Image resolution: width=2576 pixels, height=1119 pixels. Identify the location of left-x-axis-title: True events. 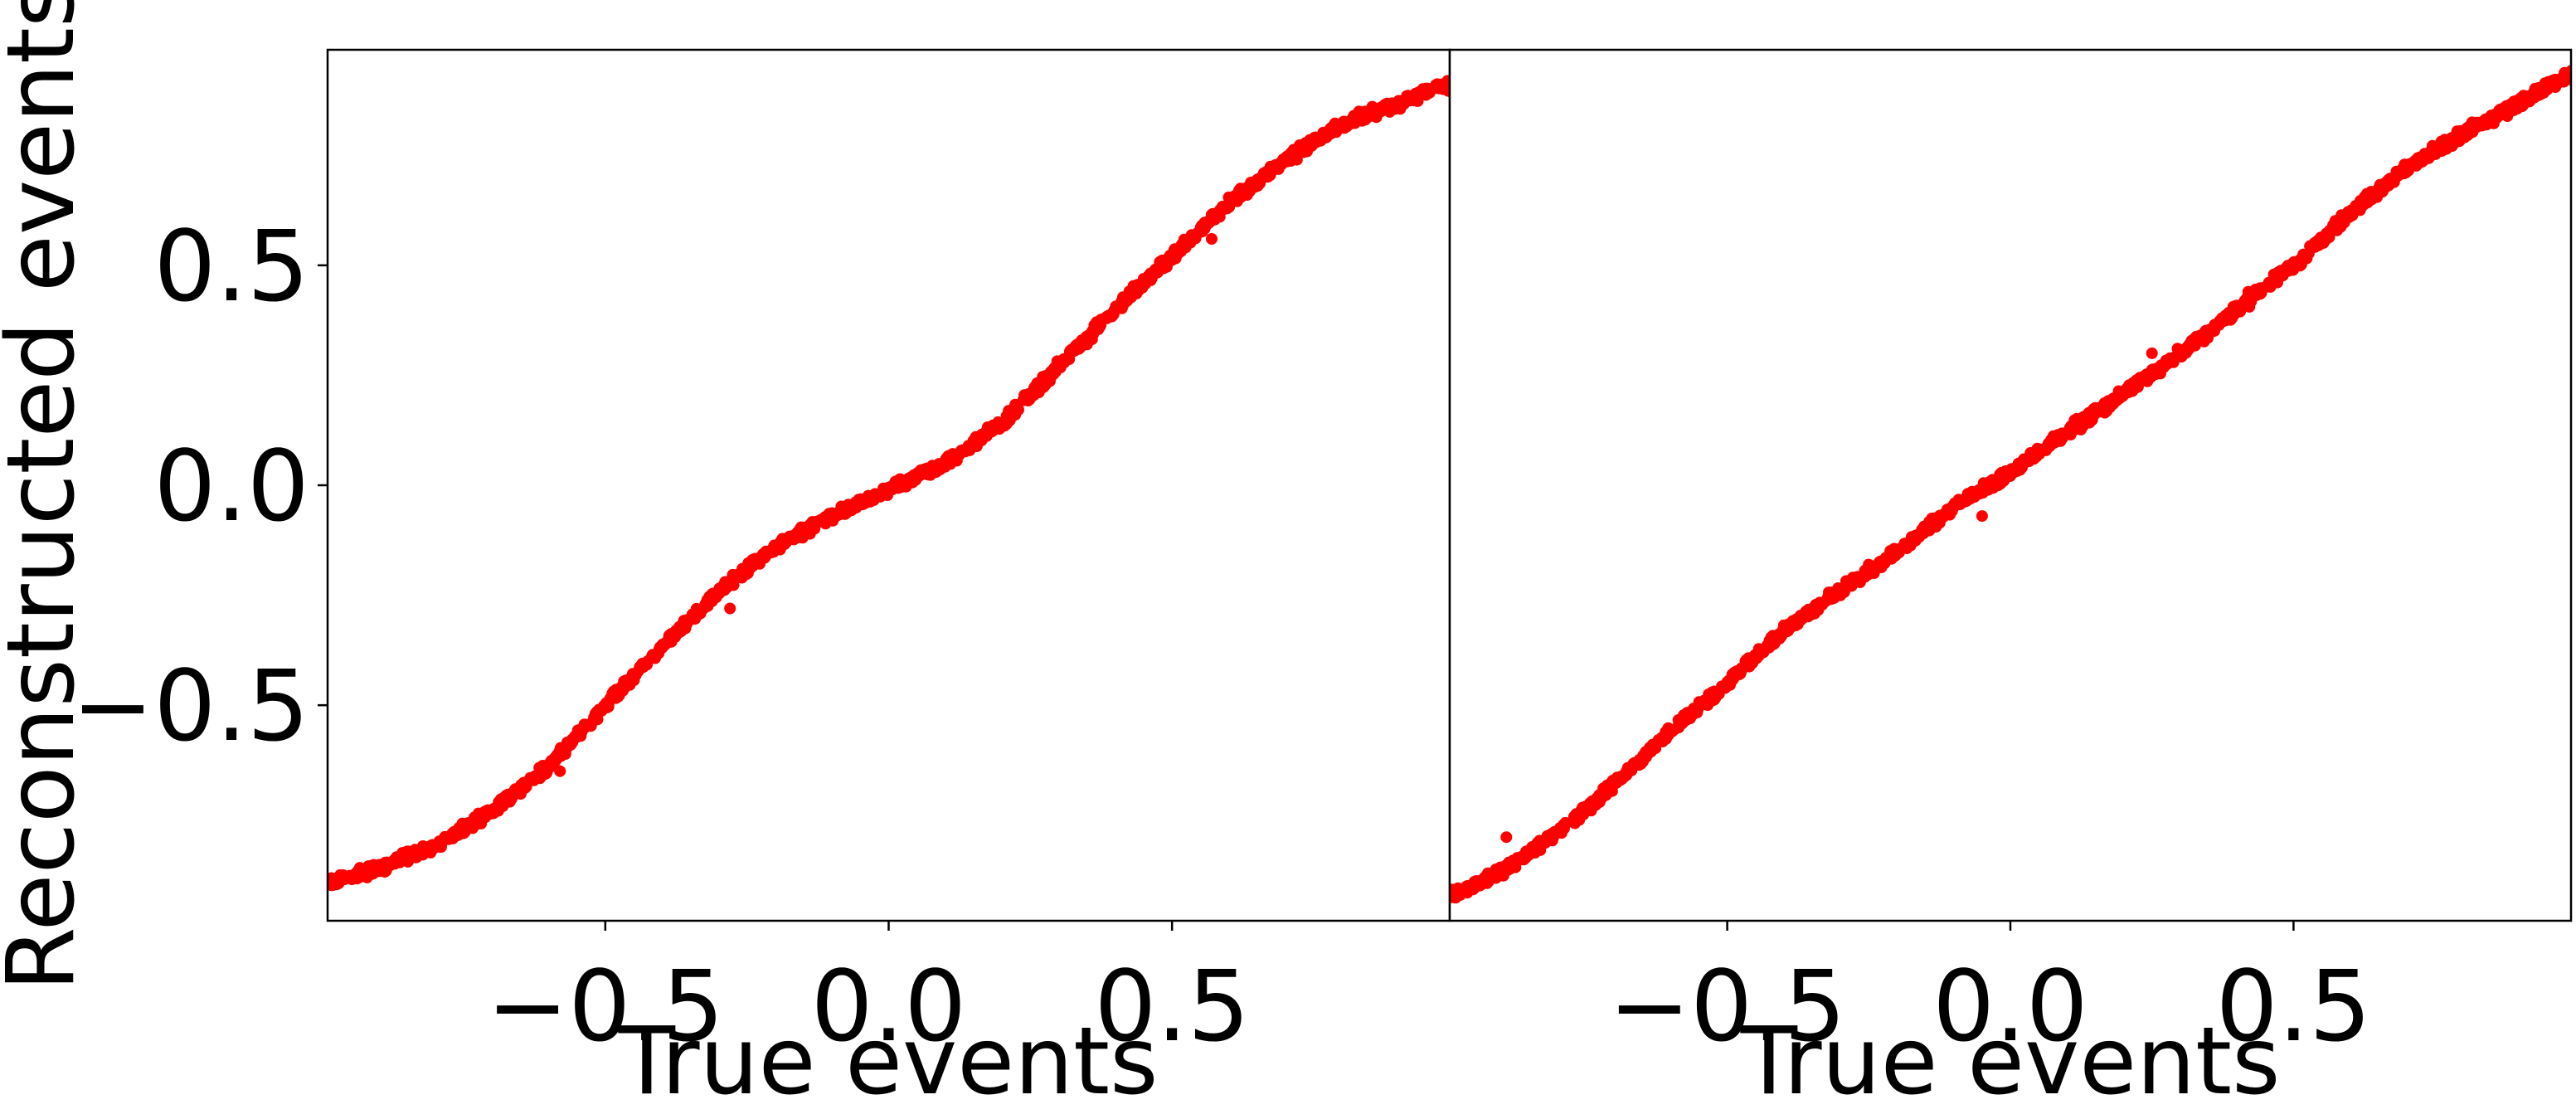
(888, 1062).